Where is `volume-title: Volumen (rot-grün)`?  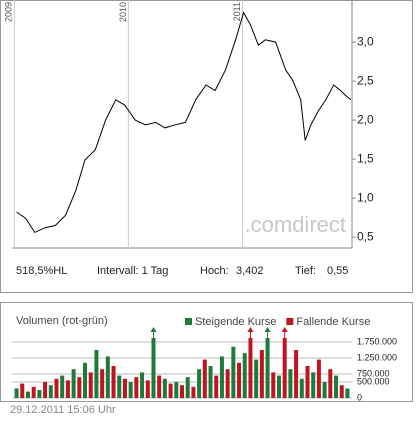
volume-title: Volumen (rot-grün) is located at coordinates (62, 321).